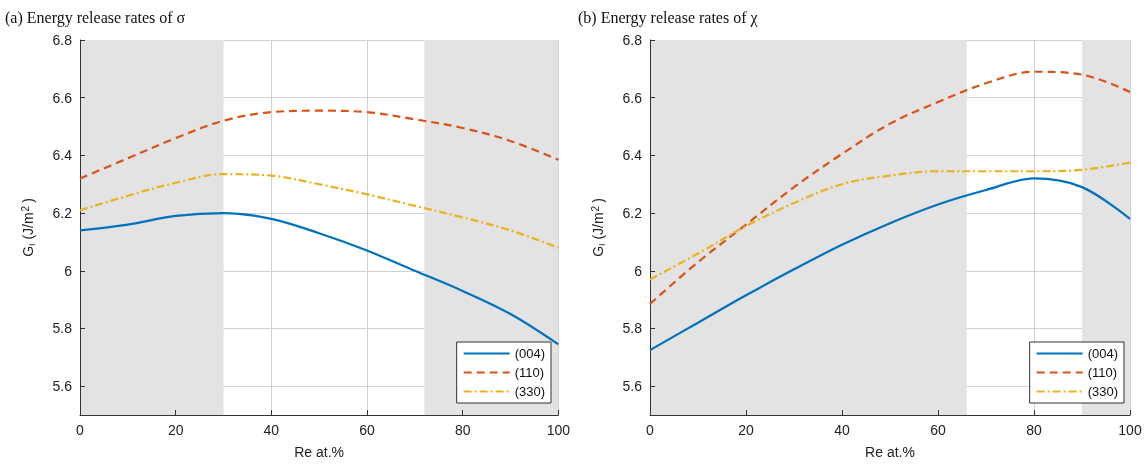 Image resolution: width=1146 pixels, height=471 pixels. What do you see at coordinates (95, 17) in the screenshot?
I see `chart-title: (a) Energy release rates of σ` at bounding box center [95, 17].